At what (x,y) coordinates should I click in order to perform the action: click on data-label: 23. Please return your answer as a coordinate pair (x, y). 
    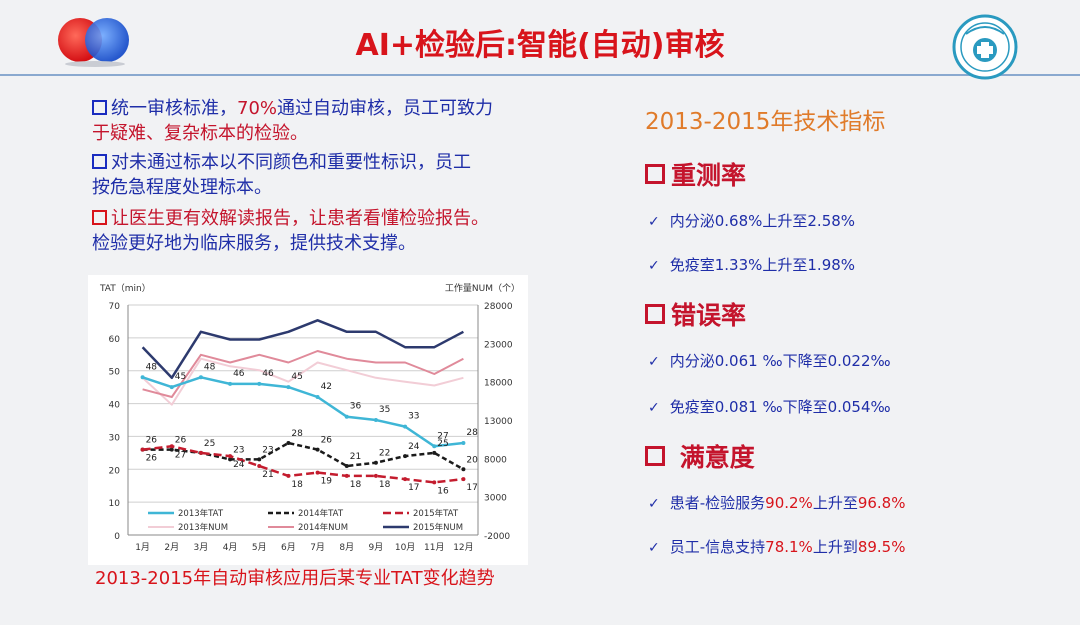
    Looking at the image, I should click on (238, 450).